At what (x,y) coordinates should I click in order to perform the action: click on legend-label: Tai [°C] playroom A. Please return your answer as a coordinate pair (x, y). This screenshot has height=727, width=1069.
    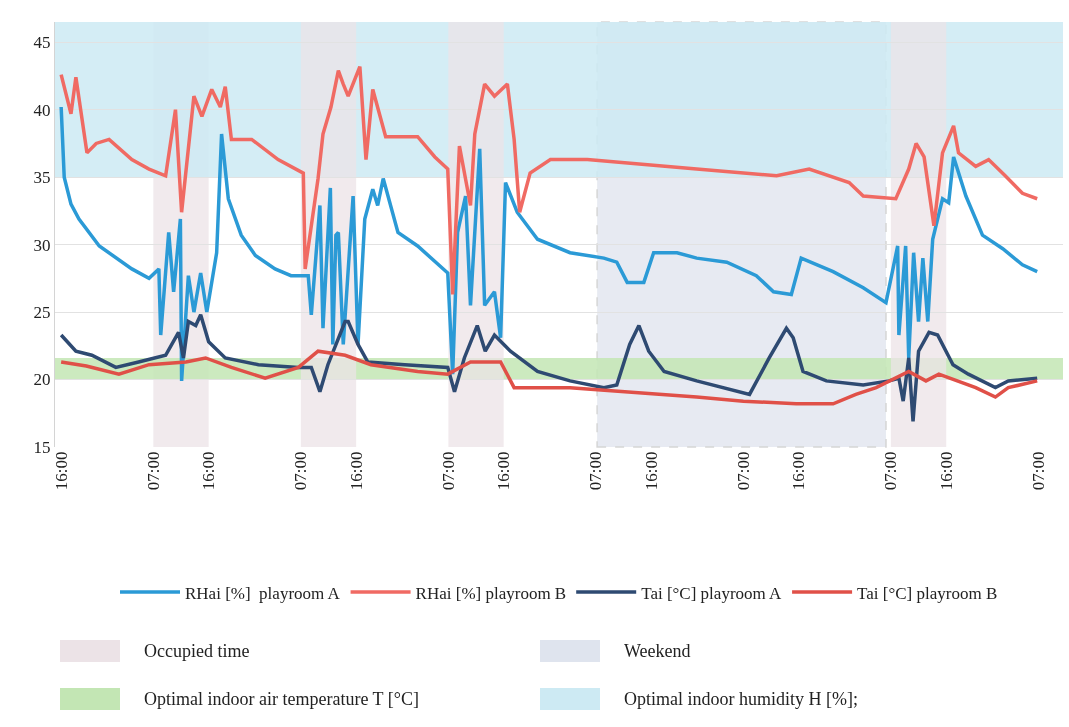
    Looking at the image, I should click on (712, 593).